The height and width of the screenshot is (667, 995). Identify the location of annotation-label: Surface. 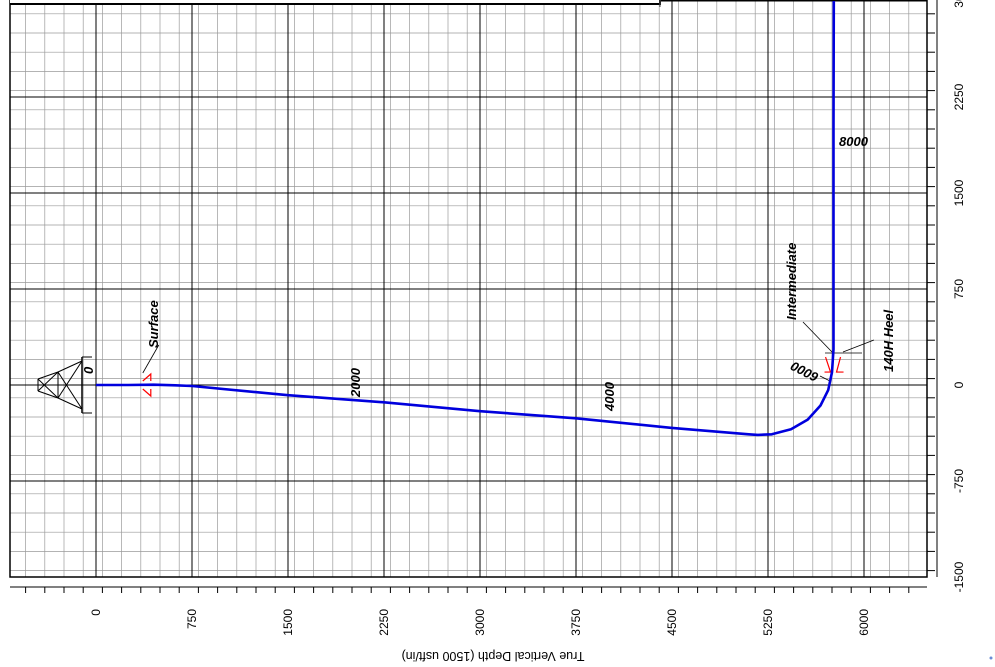
(153, 324).